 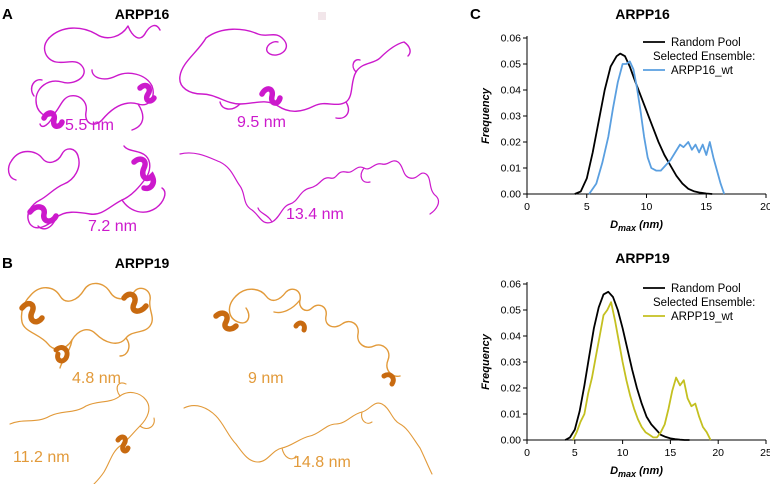 What do you see at coordinates (642, 258) in the screenshot?
I see `chart-title: ARPP19` at bounding box center [642, 258].